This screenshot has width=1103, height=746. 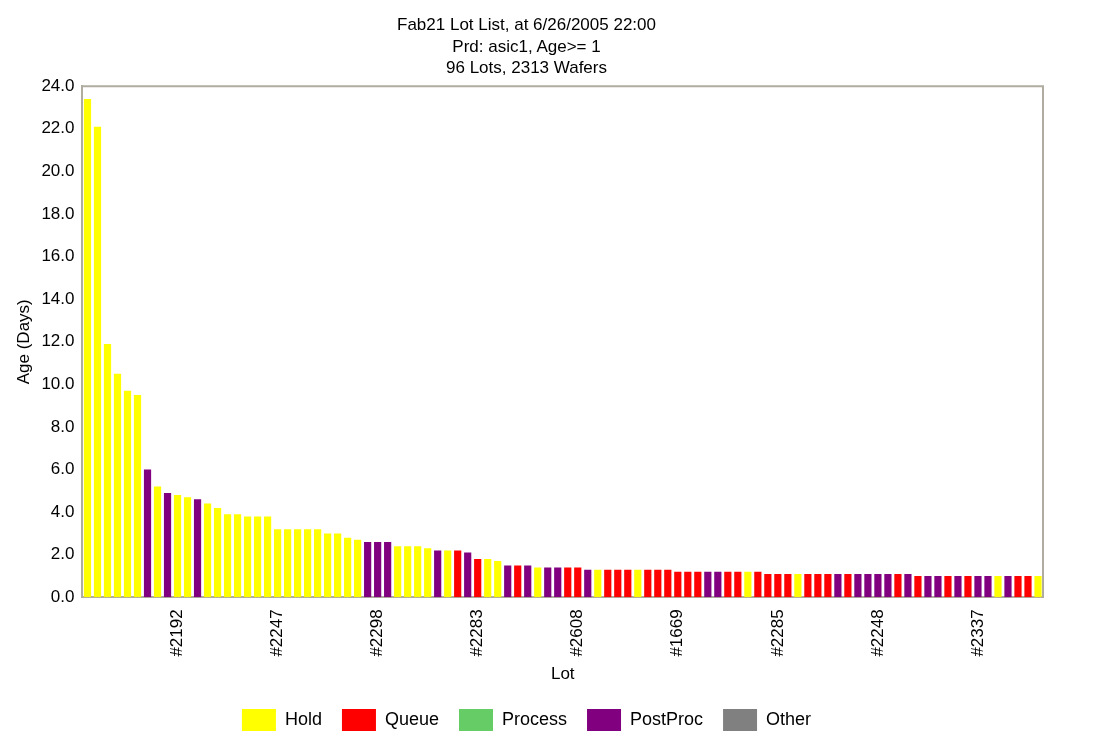 What do you see at coordinates (667, 718) in the screenshot?
I see `legend-label: PostProc` at bounding box center [667, 718].